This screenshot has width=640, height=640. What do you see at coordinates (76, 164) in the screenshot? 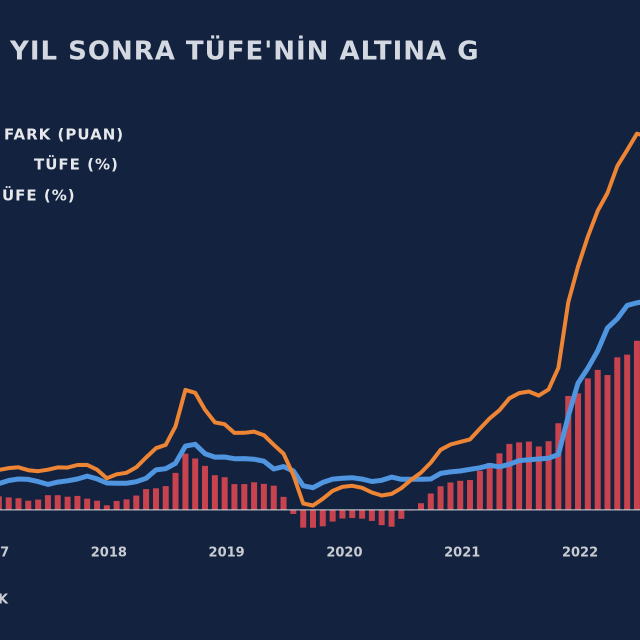
I see `legend-entry: TÜFE (%)` at bounding box center [76, 164].